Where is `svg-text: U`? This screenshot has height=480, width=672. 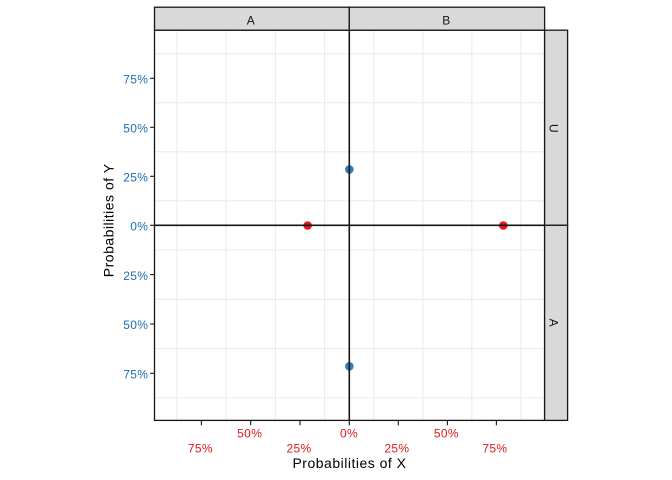 svg-text: U is located at coordinates (554, 128).